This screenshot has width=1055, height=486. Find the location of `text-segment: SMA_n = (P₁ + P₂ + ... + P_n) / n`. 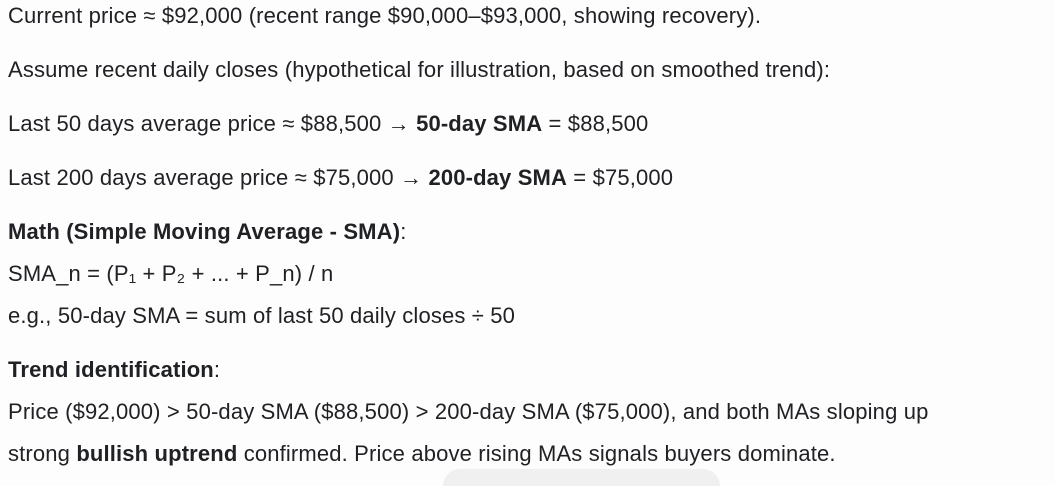

text-segment: SMA_n = (P₁ + P₂ + ... + P_n) / n is located at coordinates (171, 273).